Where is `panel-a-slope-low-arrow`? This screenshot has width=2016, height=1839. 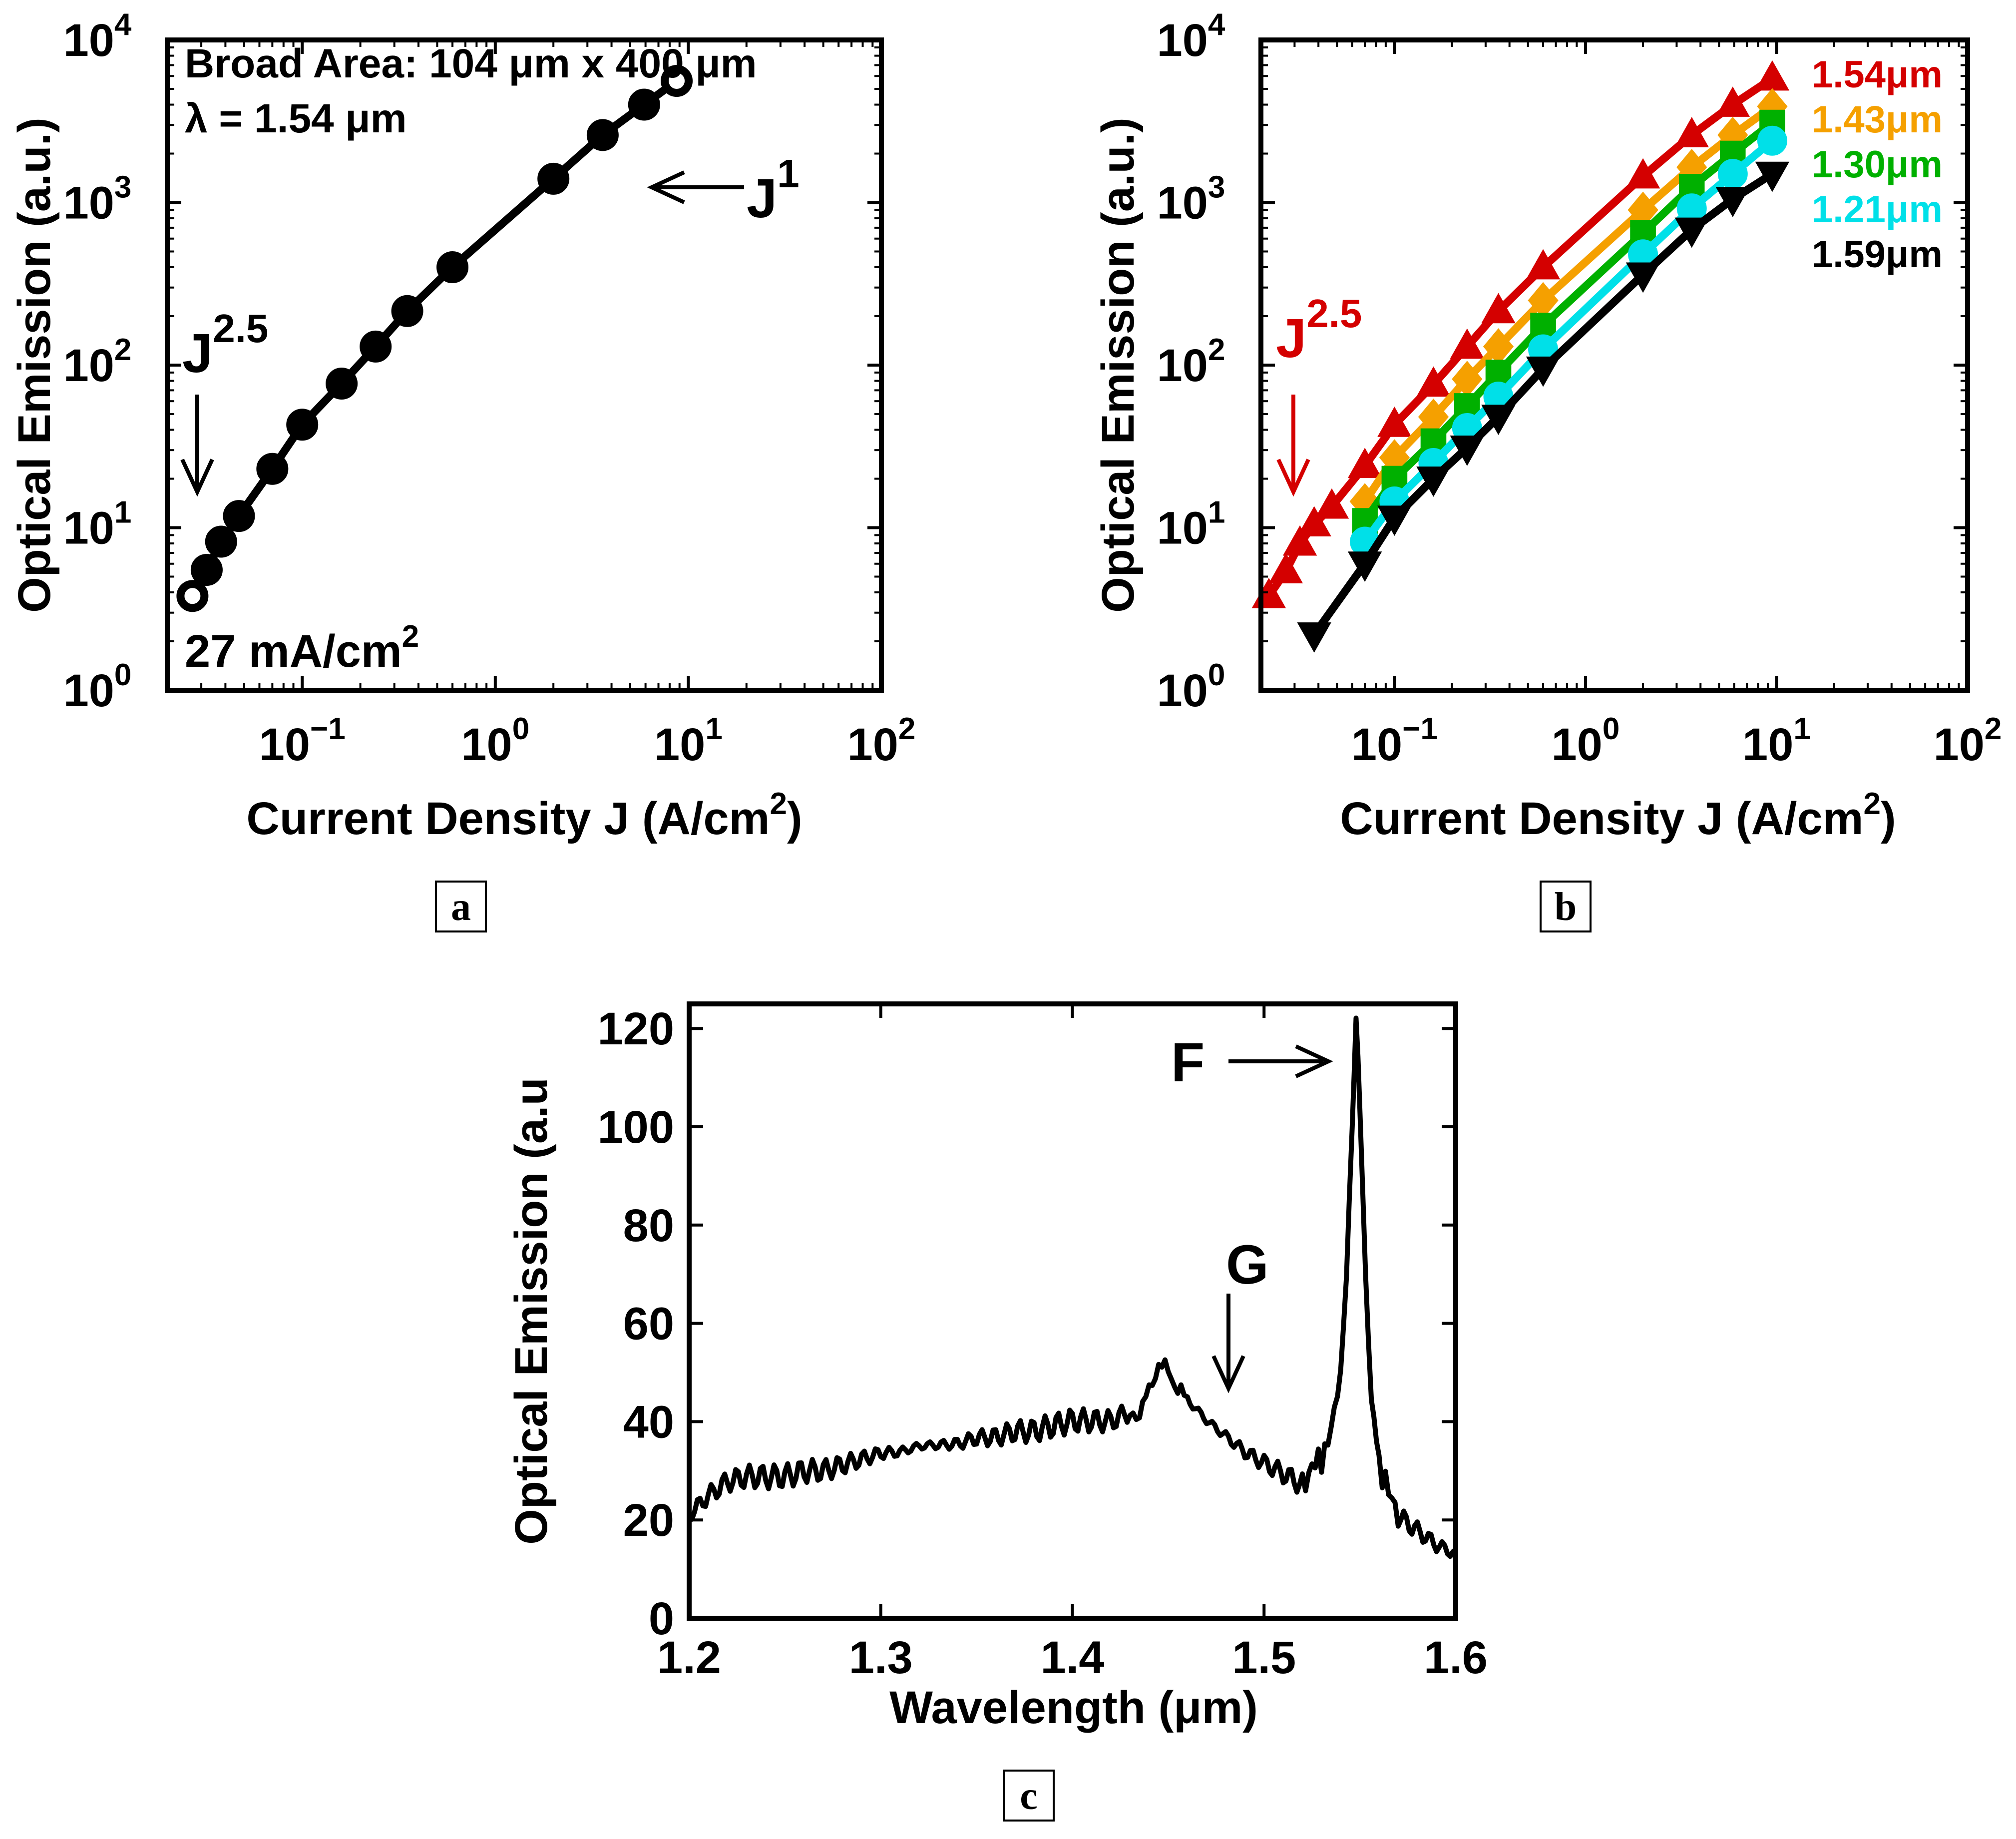
panel-a-slope-low-arrow is located at coordinates (197, 446).